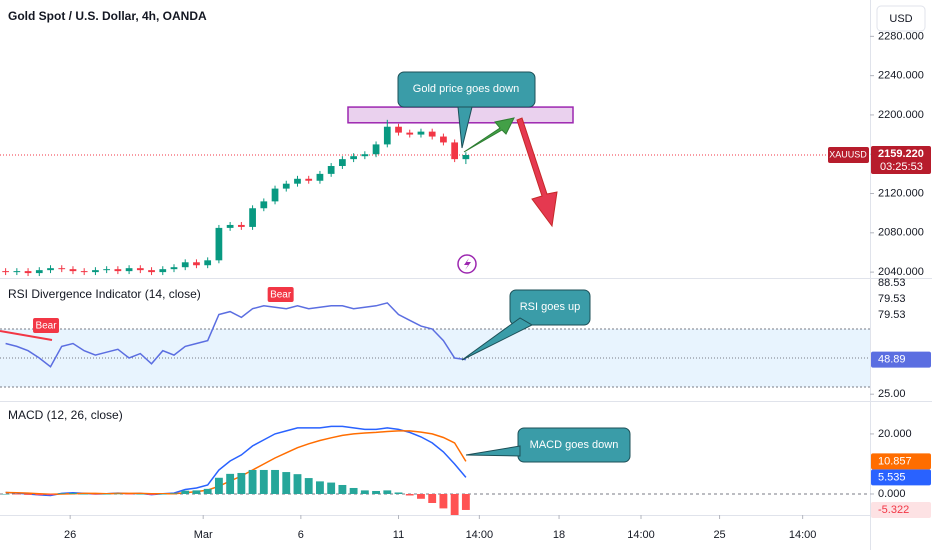  I want to click on y-tick-label: 2120.000, so click(901, 193).